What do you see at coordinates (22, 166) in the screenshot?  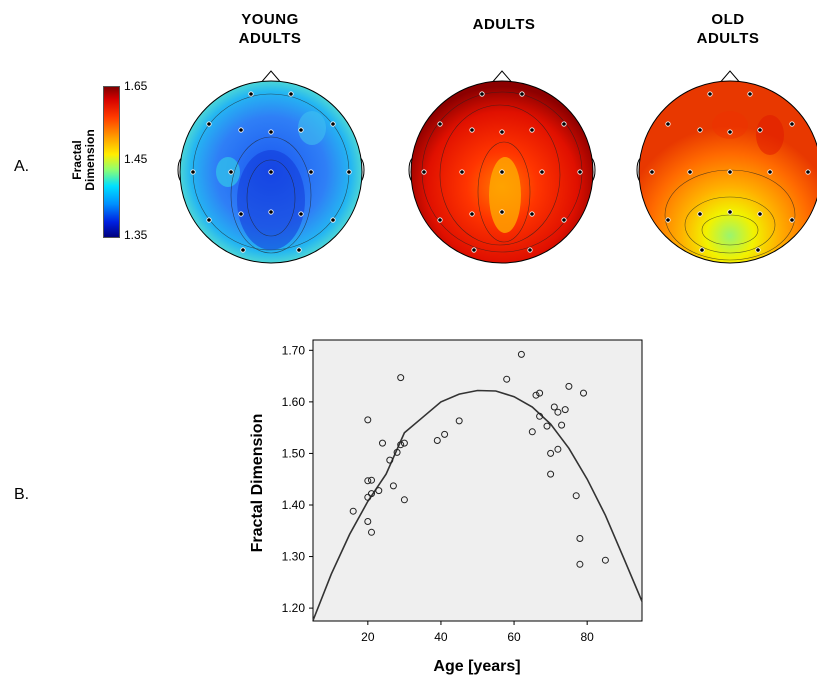 I see `panel-a-label: A.` at bounding box center [22, 166].